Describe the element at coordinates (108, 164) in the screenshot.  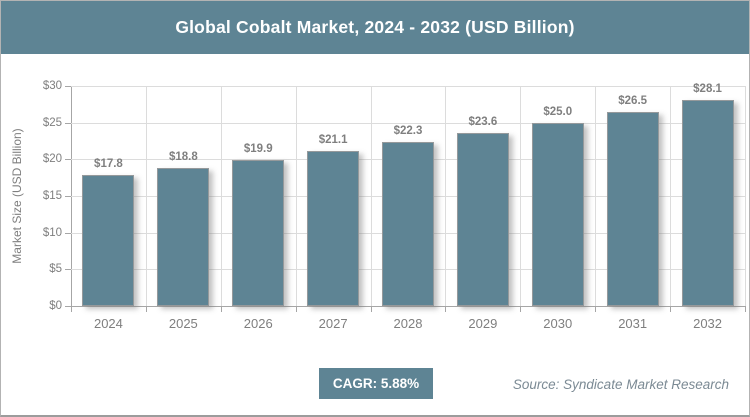
I see `bar-value-label: $17.8` at that location.